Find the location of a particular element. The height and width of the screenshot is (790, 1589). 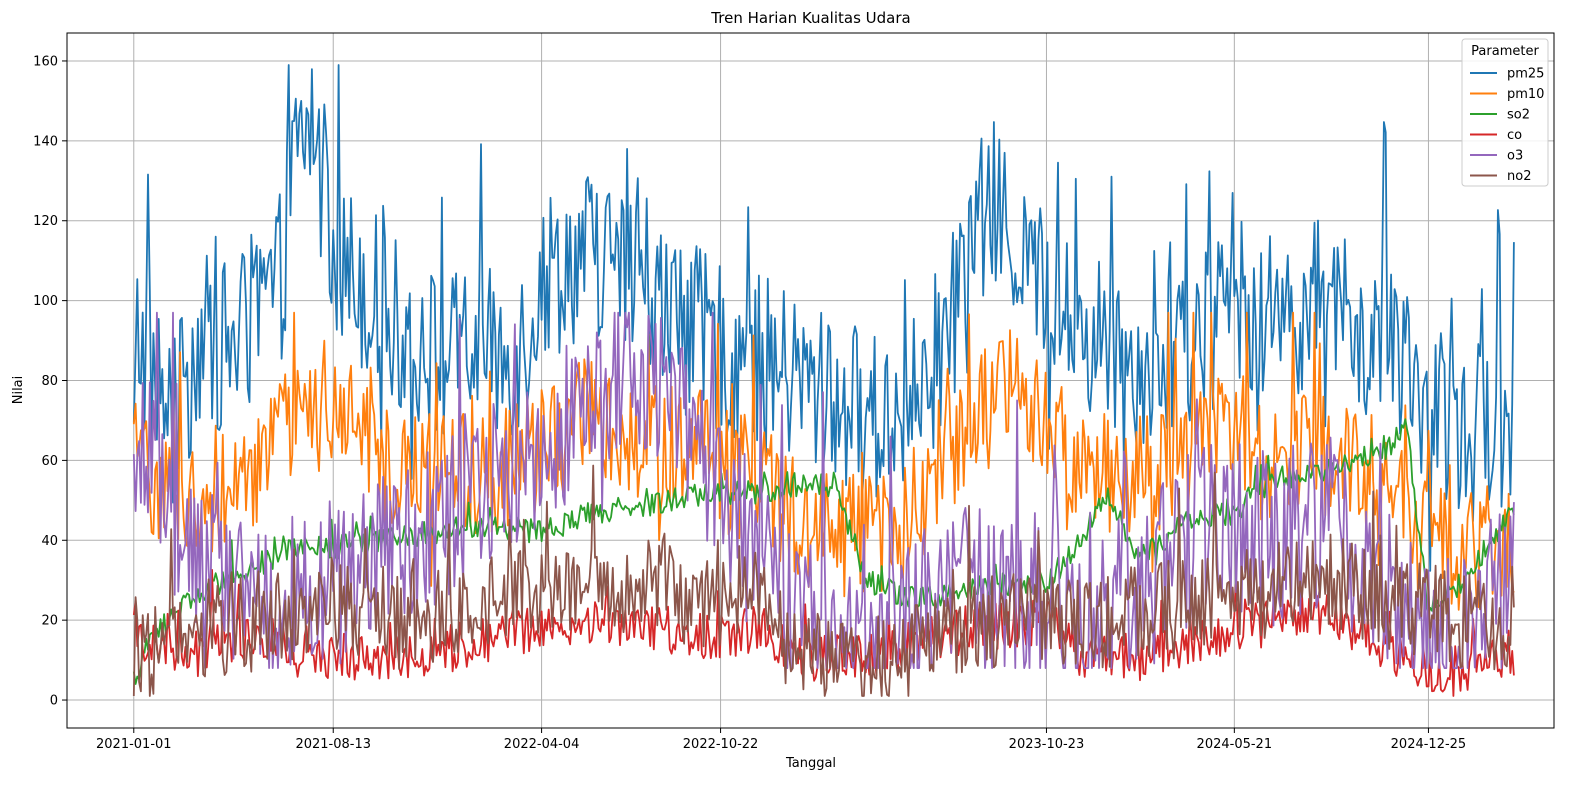

x-tick-label: 2022-04-04 is located at coordinates (542, 744).